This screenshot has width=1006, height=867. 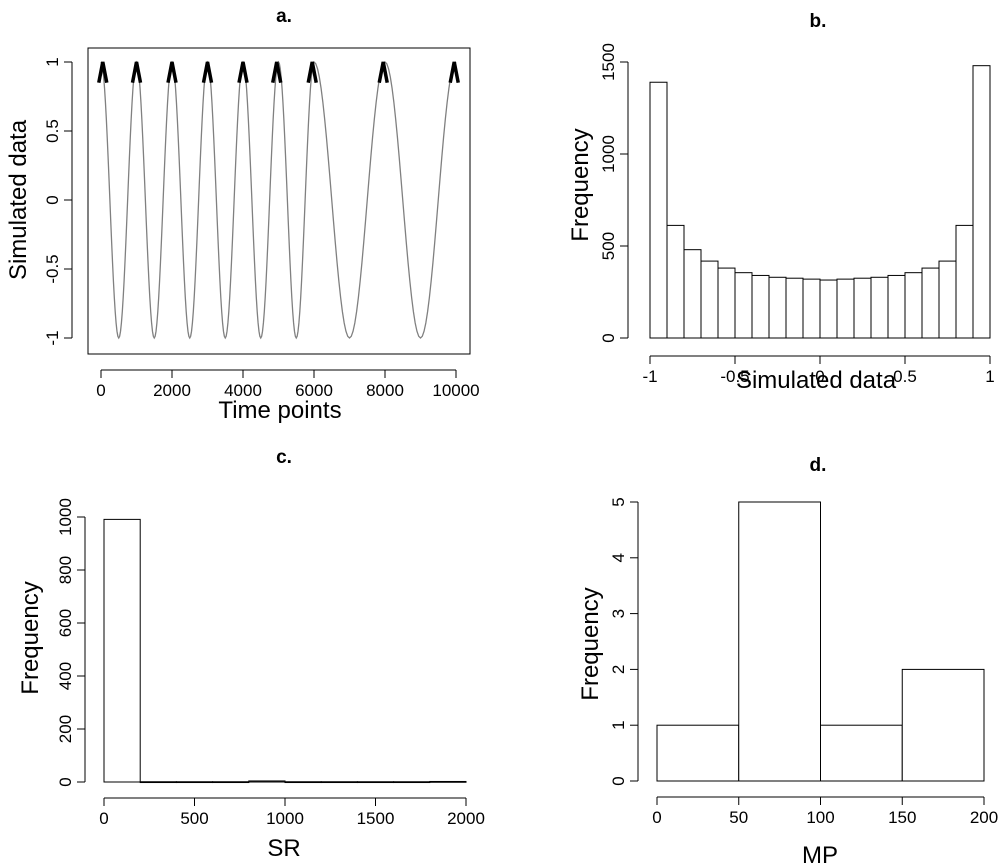 I want to click on panel-c-x-axis: 0 500 1000 1500 2000, so click(x=292, y=812).